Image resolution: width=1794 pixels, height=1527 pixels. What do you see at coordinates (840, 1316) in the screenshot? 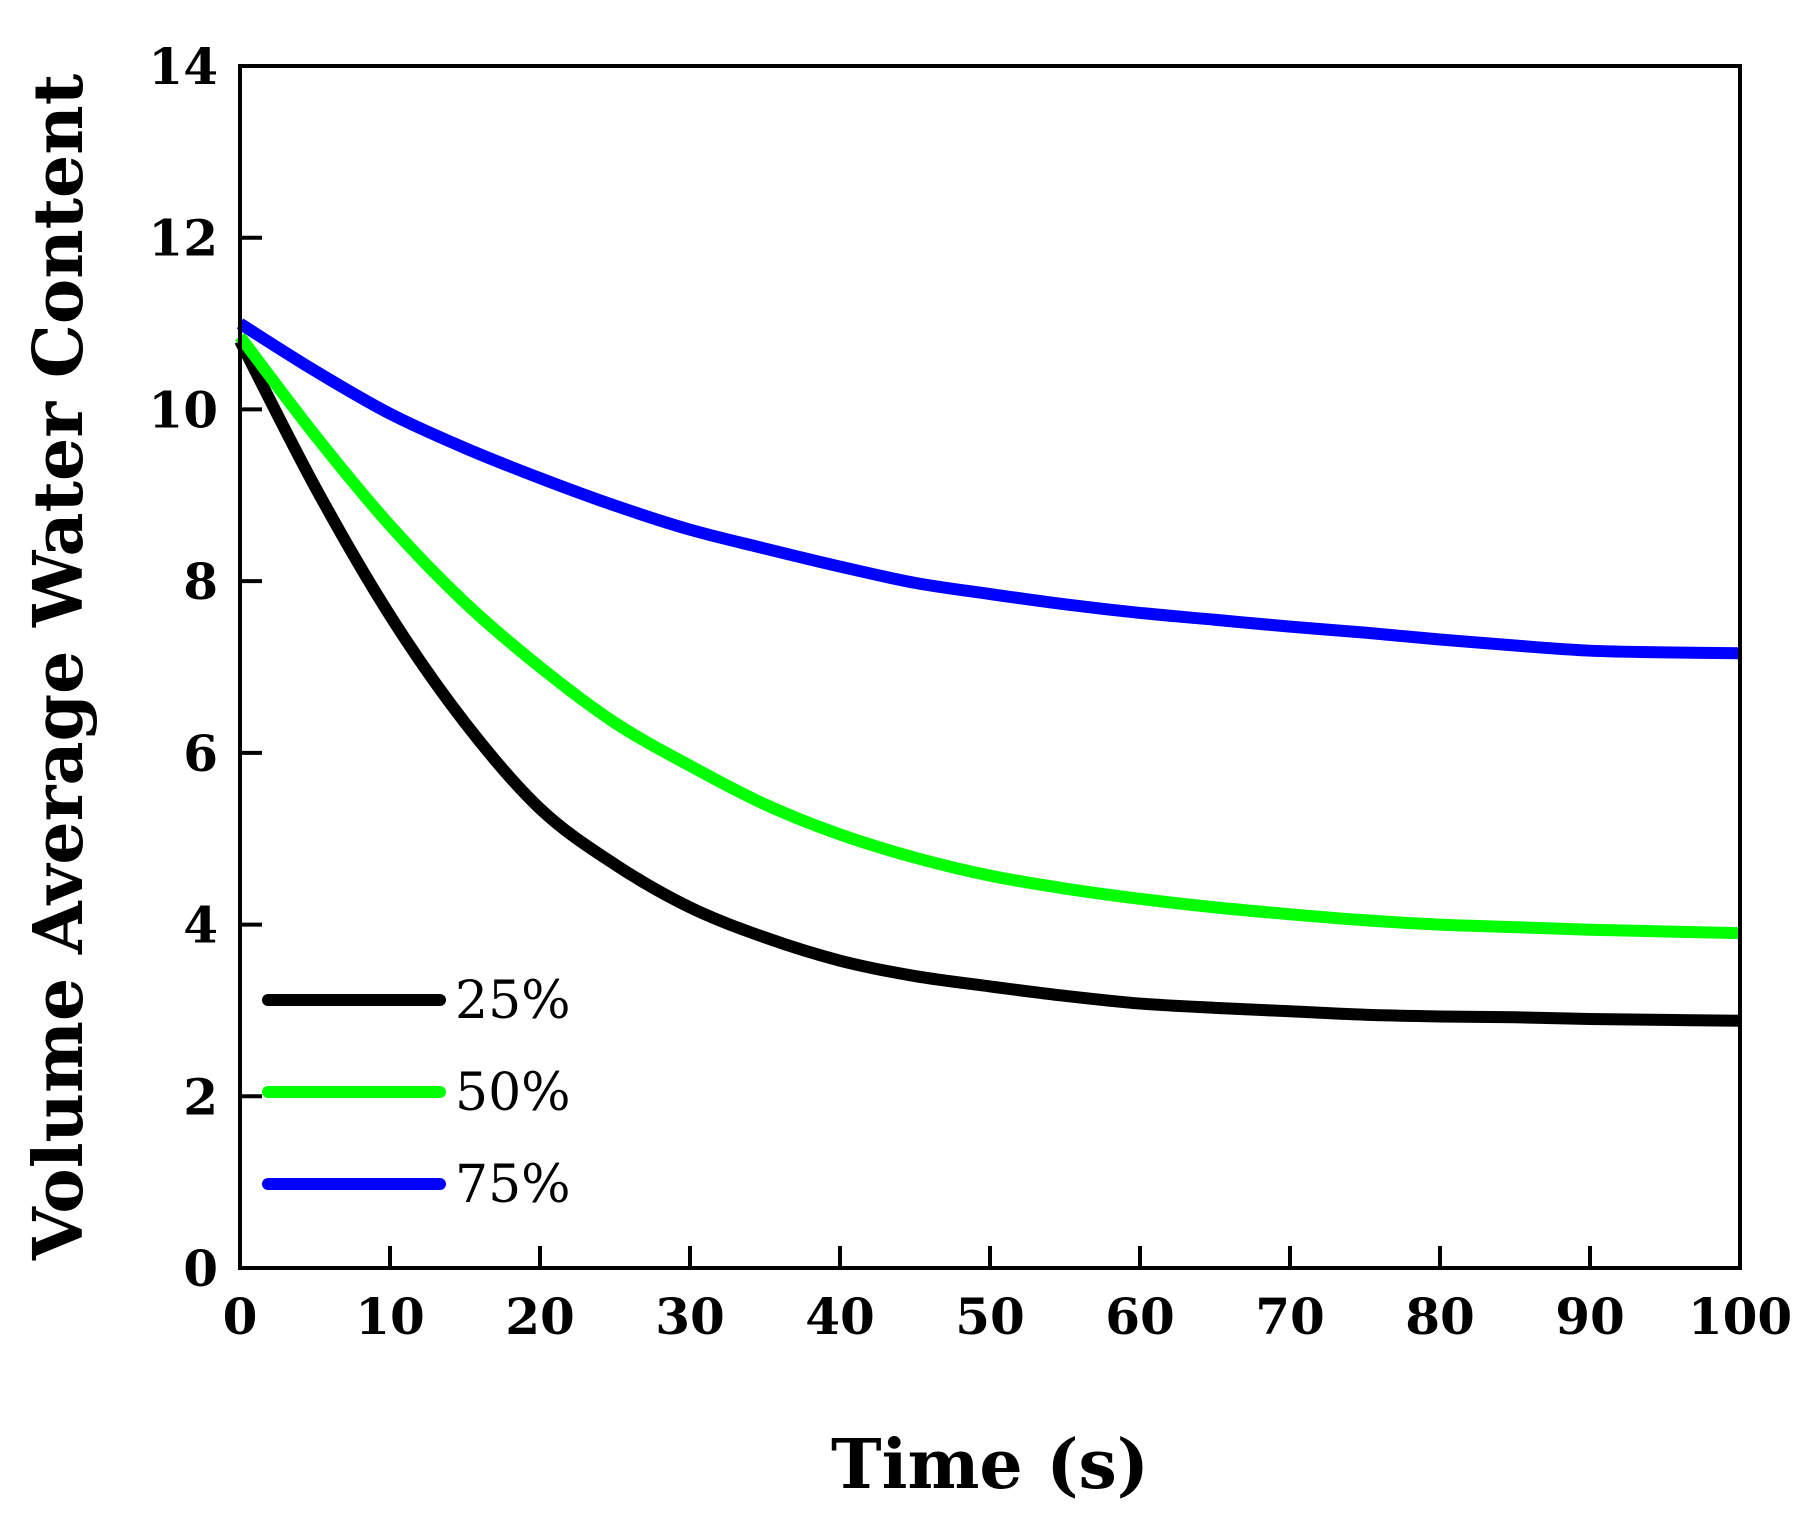
I see `x-tick-label: 40` at bounding box center [840, 1316].